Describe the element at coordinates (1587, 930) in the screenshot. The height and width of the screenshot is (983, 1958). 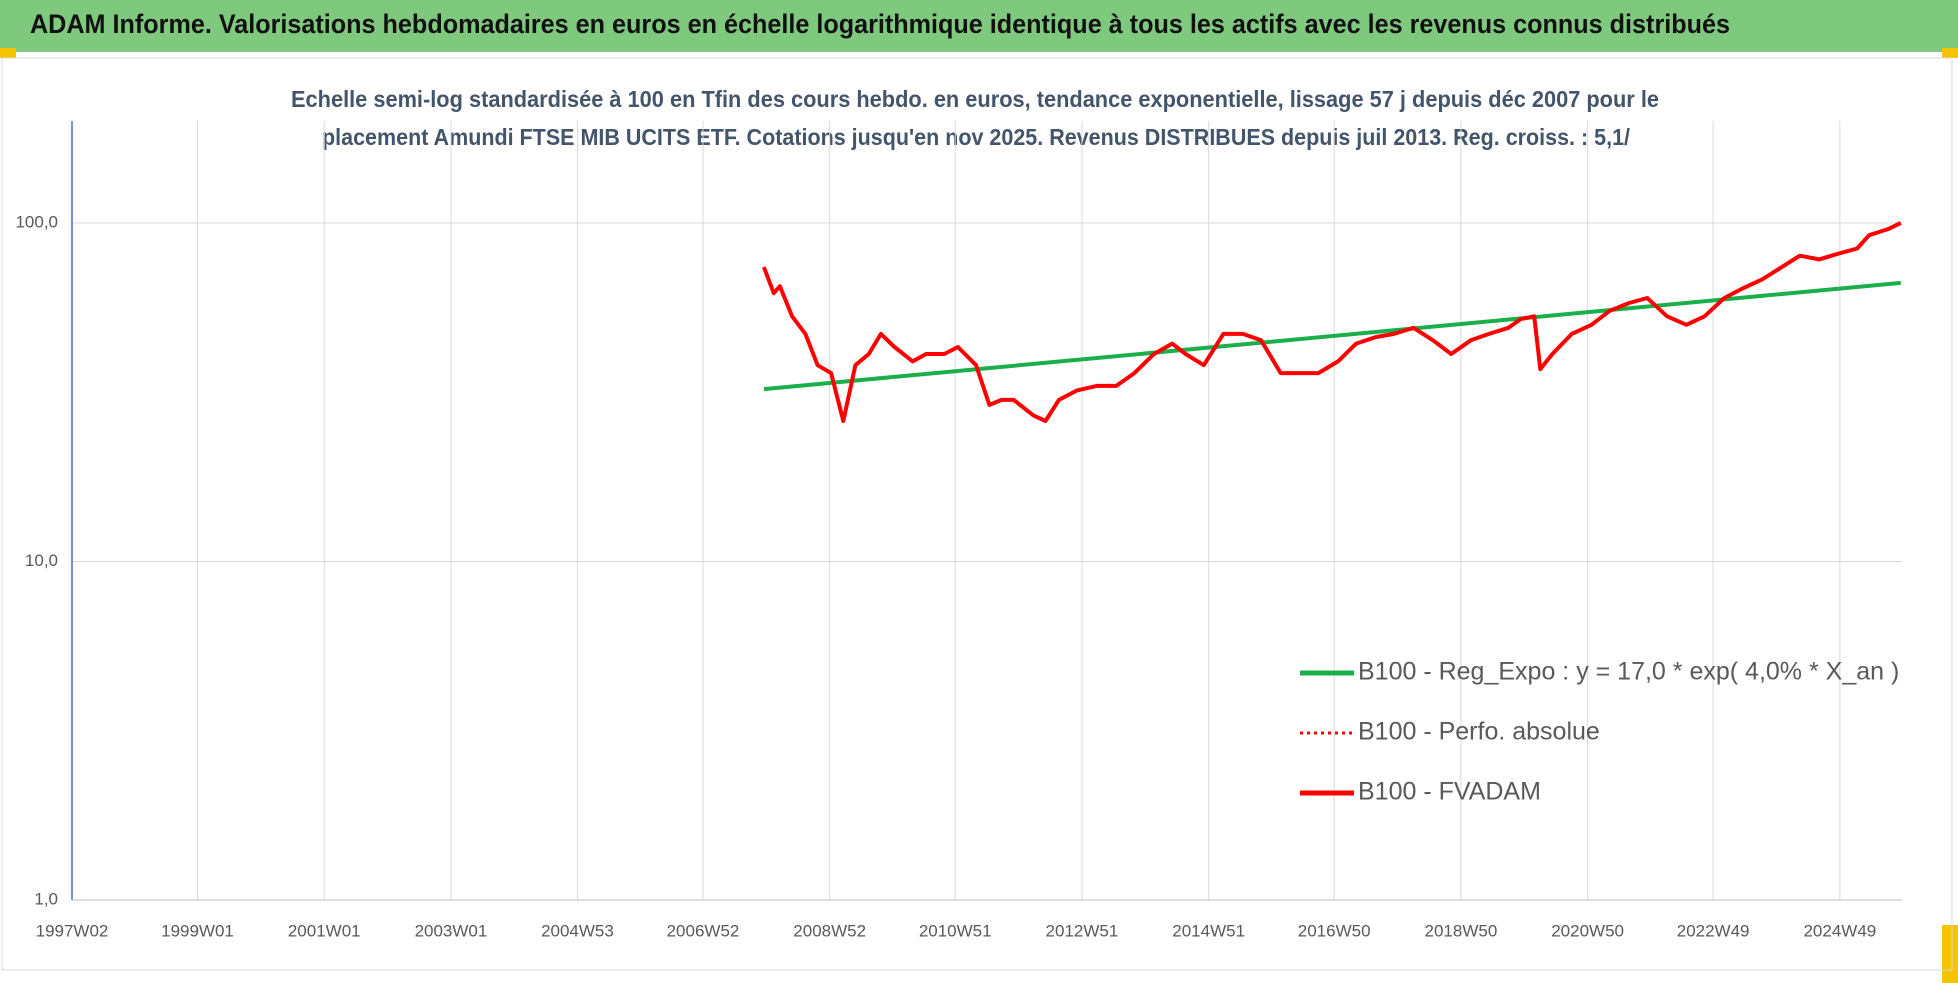
I see `x-tick-label: 2020W50` at that location.